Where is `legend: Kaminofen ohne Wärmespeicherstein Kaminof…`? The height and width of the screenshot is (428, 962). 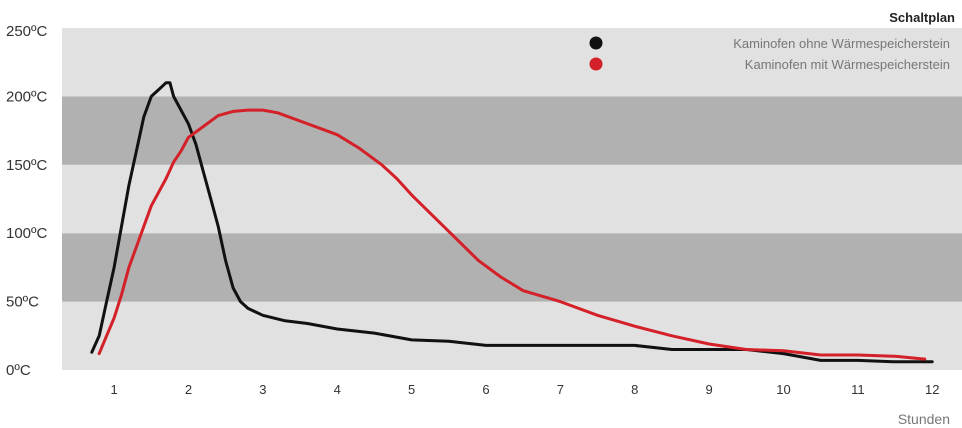
legend: Kaminofen ohne Wärmespeicherstein Kaminof… is located at coordinates (769, 54).